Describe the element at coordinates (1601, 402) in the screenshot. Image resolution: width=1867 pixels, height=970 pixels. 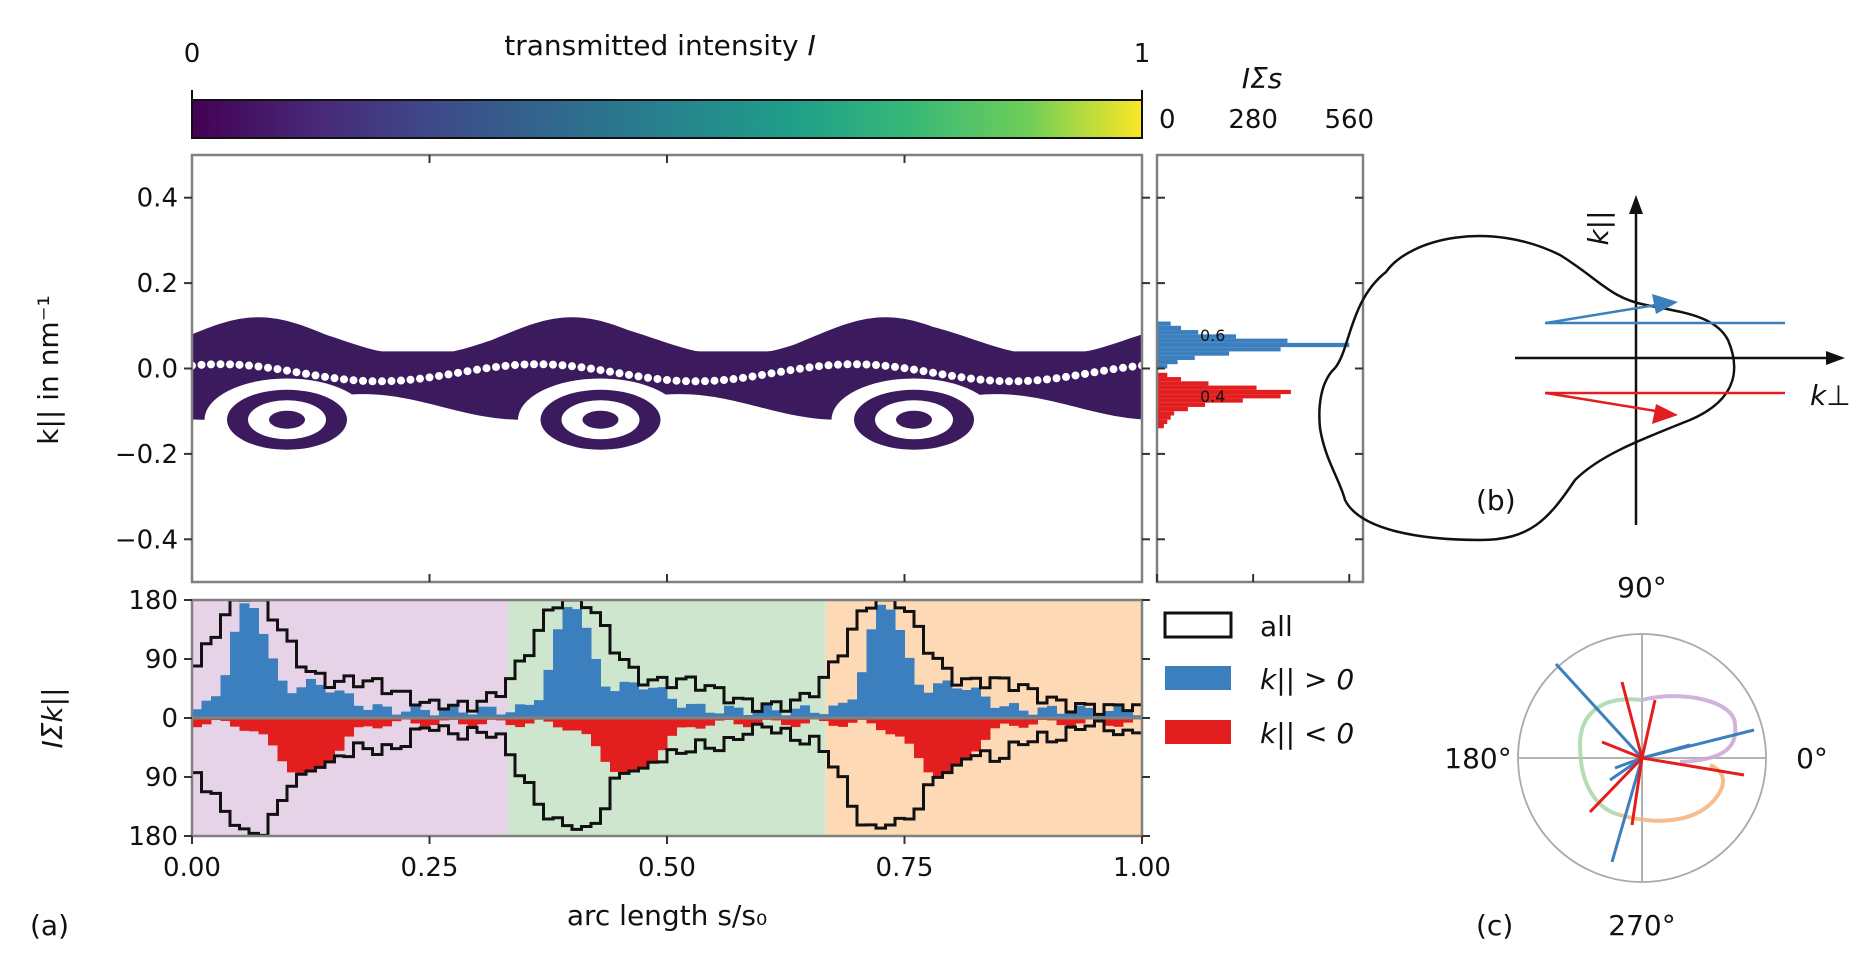
I see `red-arrow` at that location.